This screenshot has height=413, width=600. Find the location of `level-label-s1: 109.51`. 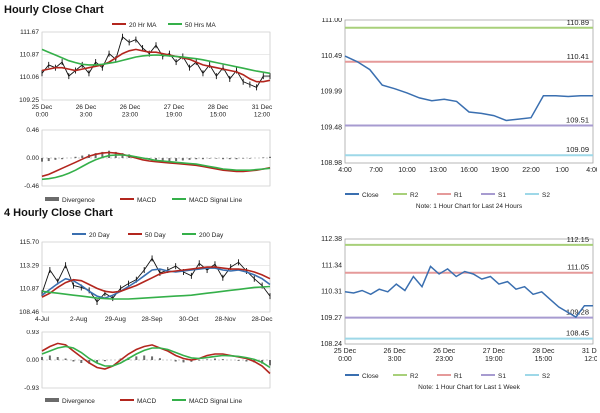

level-label-s1: 109.51 is located at coordinates (577, 119).